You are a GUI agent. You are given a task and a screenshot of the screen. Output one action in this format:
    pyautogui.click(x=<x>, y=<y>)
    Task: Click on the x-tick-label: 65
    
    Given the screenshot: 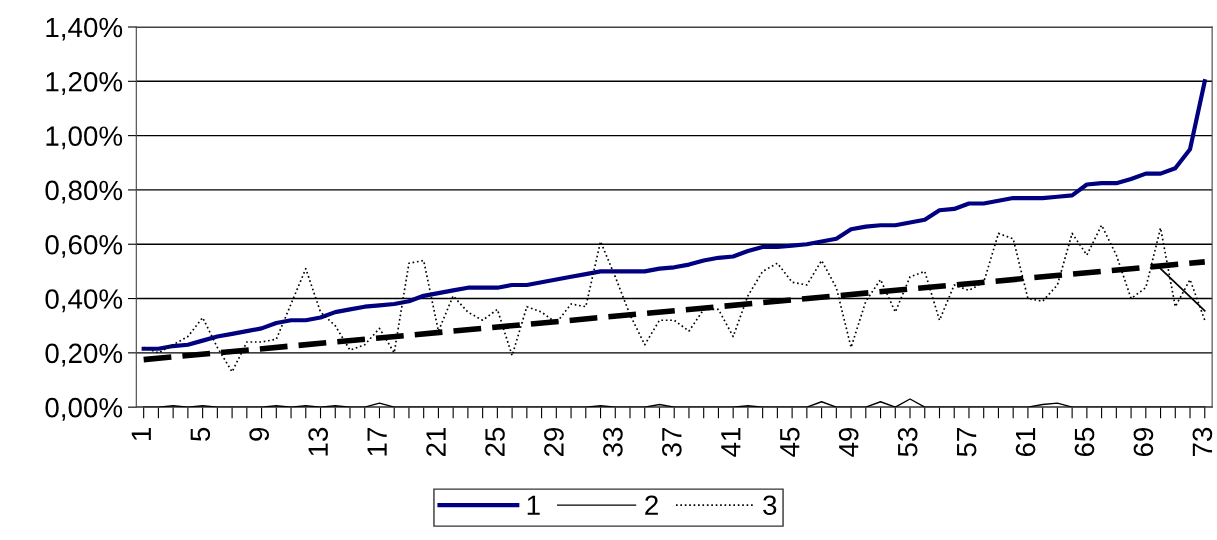 What is the action you would take?
    pyautogui.click(x=1084, y=442)
    